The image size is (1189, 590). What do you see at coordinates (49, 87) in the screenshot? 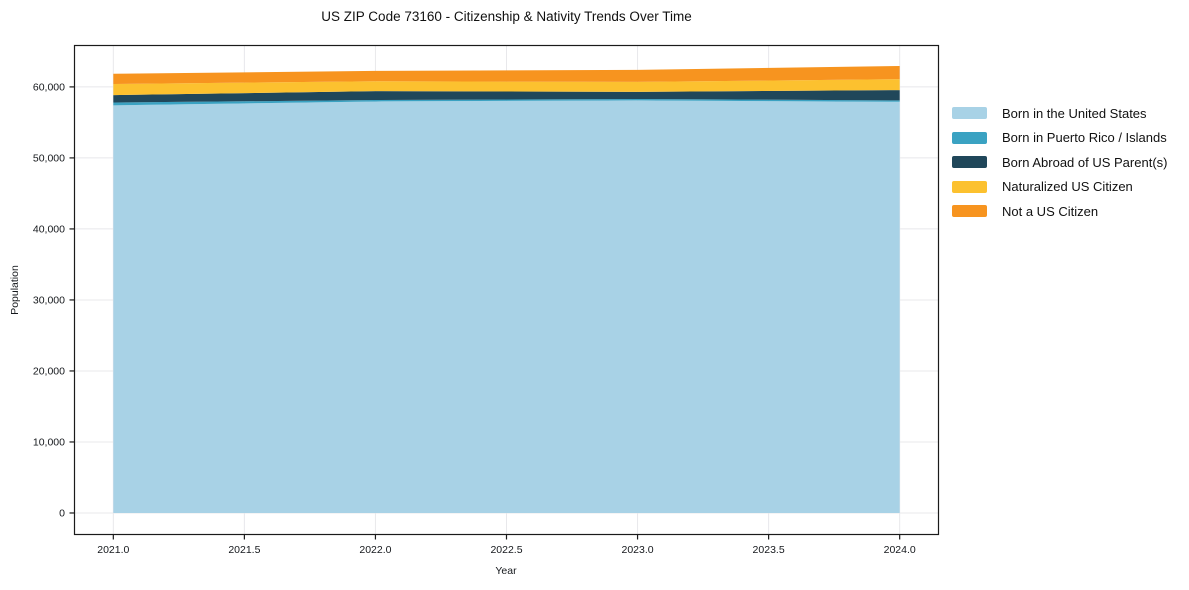
I see `y-tick-label: 60,000` at bounding box center [49, 87].